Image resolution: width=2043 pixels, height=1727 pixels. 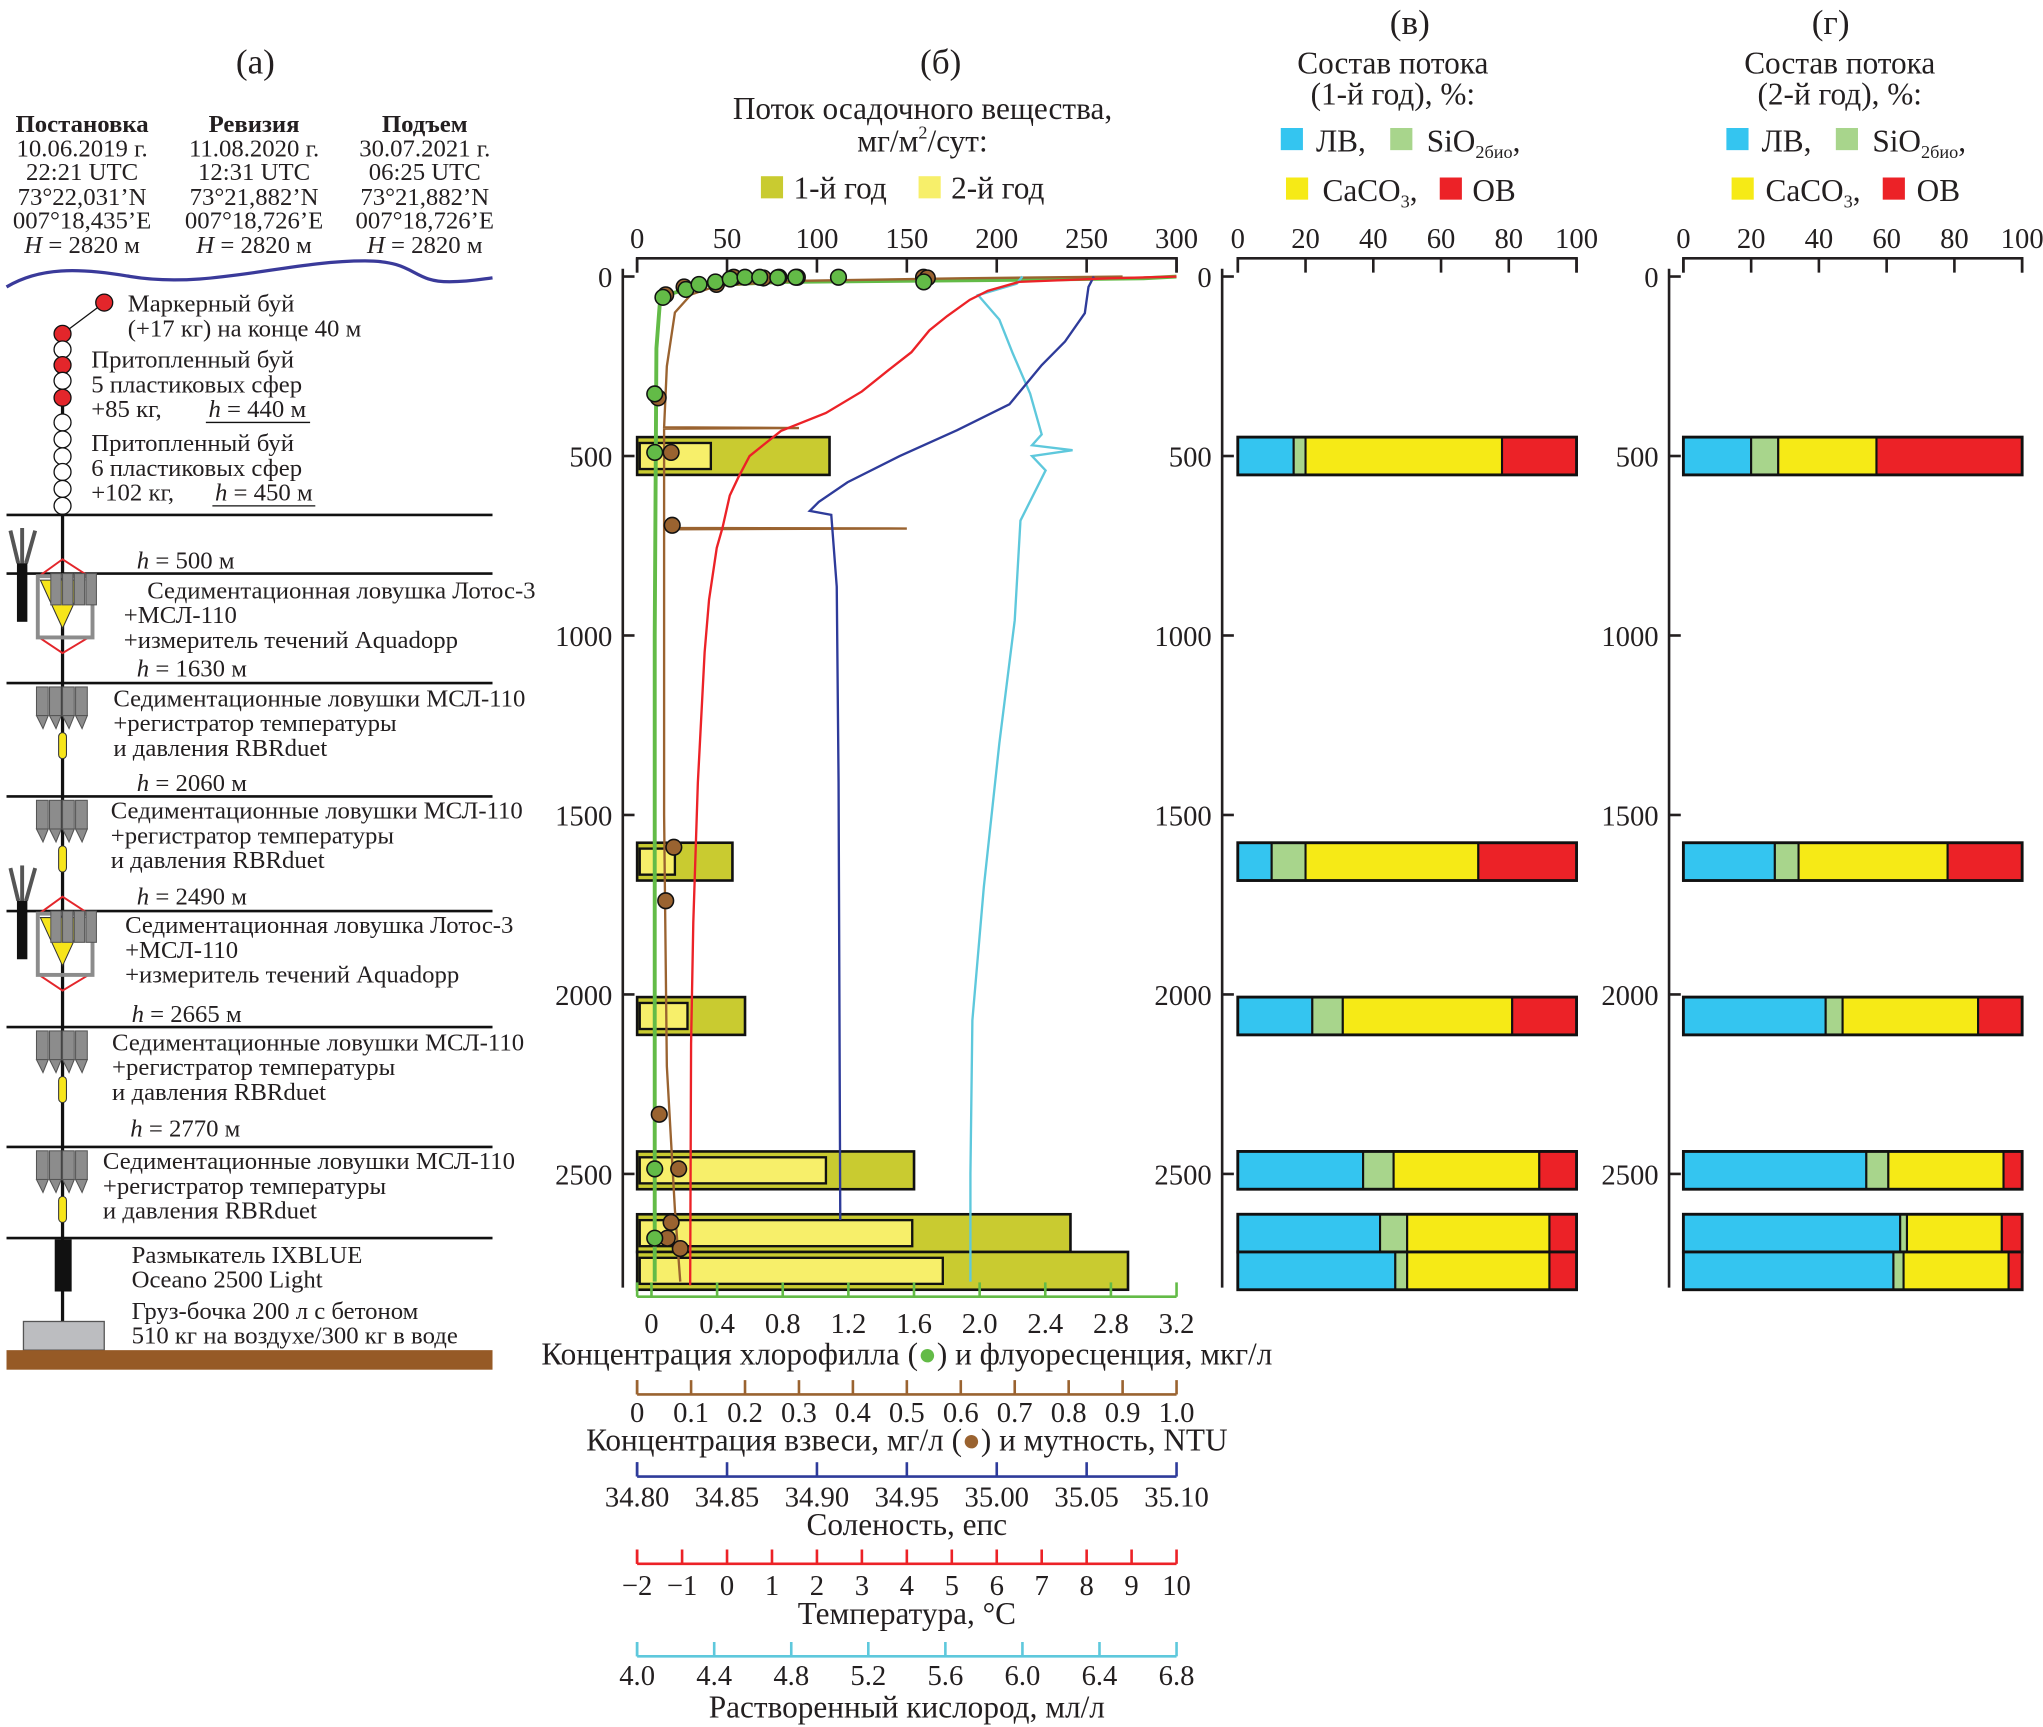 What do you see at coordinates (220, 748) in the screenshot?
I see `svg-text: и давления RBRduet` at bounding box center [220, 748].